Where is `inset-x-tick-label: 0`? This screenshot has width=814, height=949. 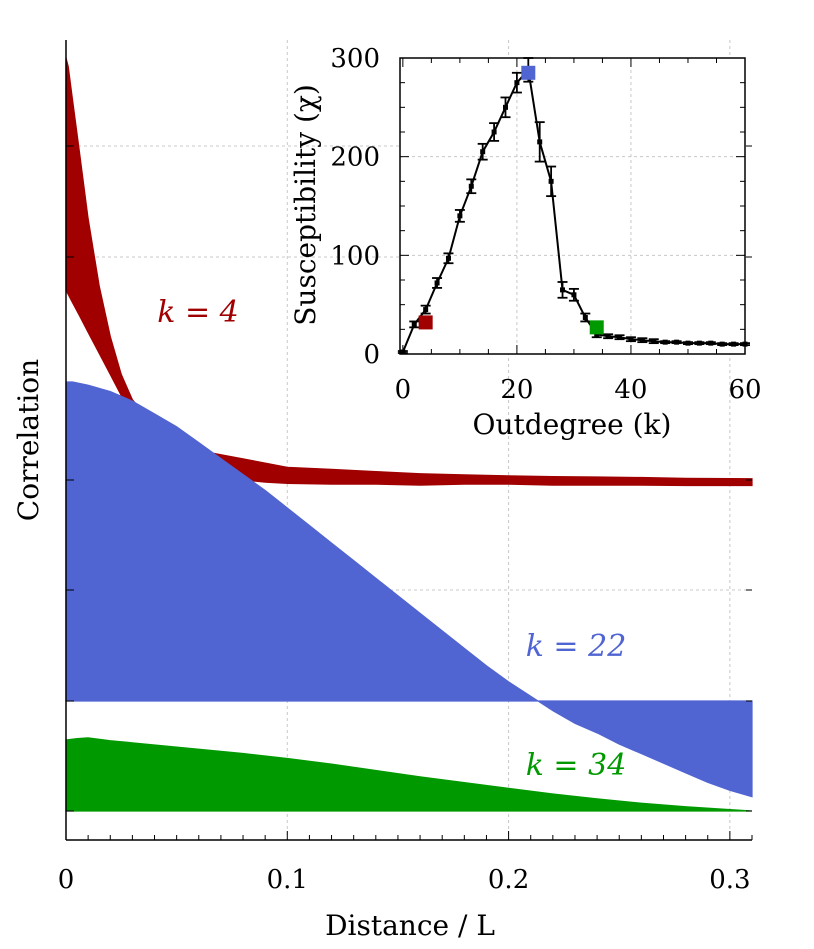 inset-x-tick-label: 0 is located at coordinates (403, 390).